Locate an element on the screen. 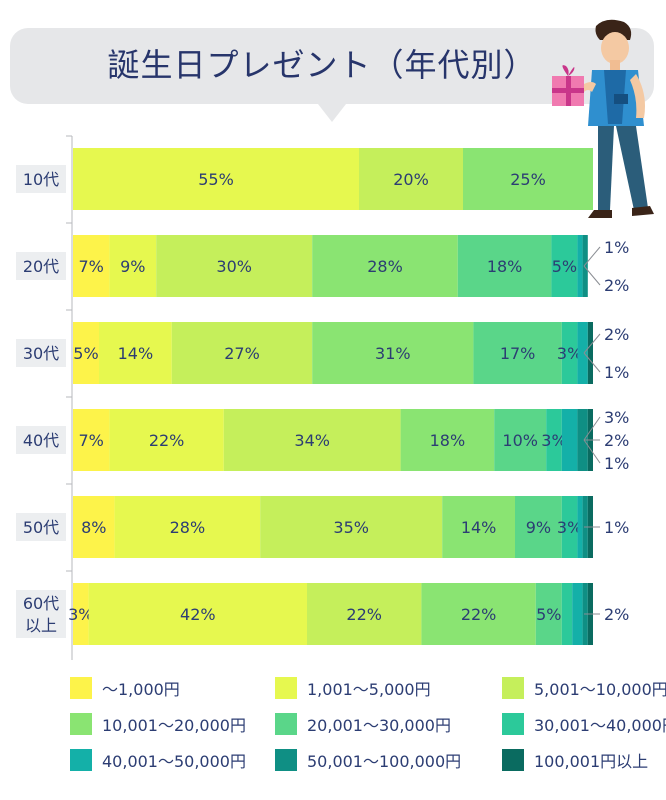 The image size is (666, 800). legend-item: ～1,000円 is located at coordinates (125, 688).